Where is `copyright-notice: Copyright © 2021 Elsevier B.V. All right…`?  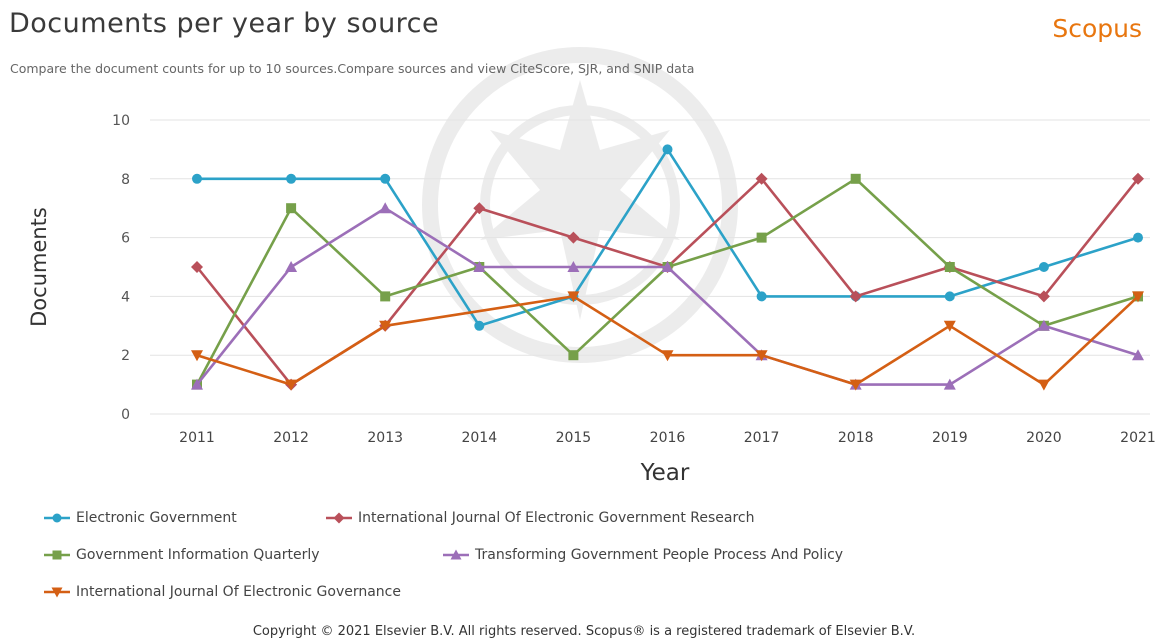
copyright-notice: Copyright © 2021 Elsevier B.V. All right… is located at coordinates (584, 631).